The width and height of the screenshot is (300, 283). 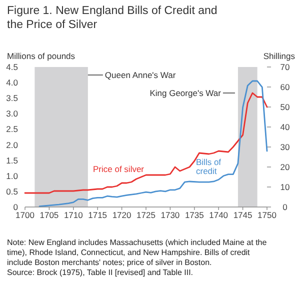 What do you see at coordinates (98, 215) in the screenshot?
I see `x-tick-label: 1715` at bounding box center [98, 215].